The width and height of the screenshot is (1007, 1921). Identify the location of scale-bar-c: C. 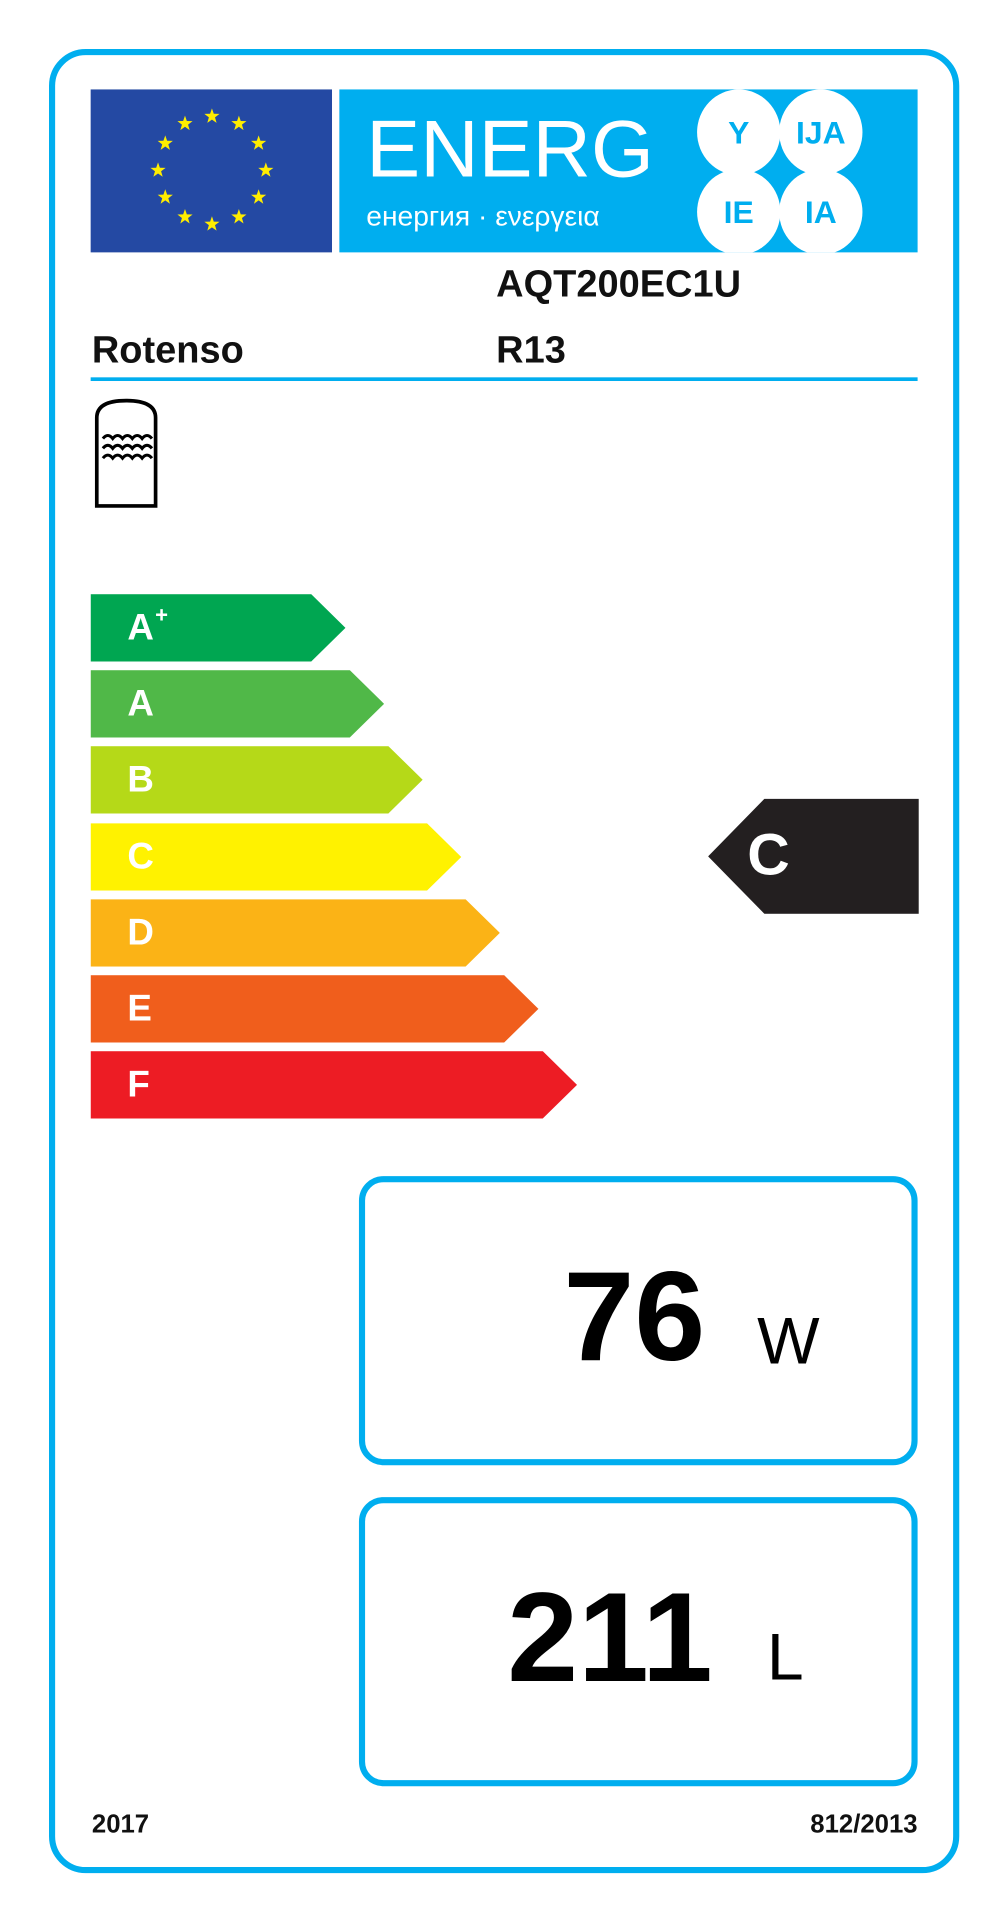
(276, 856).